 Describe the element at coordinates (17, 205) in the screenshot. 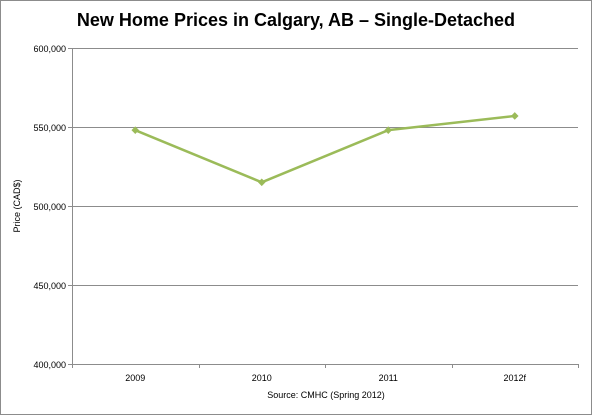

I see `y-axis-label: Price (CAD$)` at that location.